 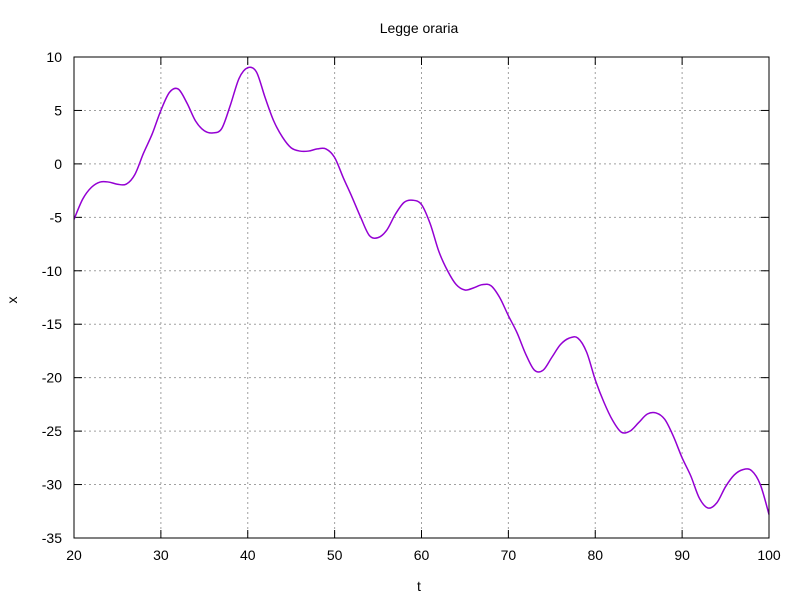 What do you see at coordinates (52, 378) in the screenshot?
I see `y-tick-label: -20` at bounding box center [52, 378].